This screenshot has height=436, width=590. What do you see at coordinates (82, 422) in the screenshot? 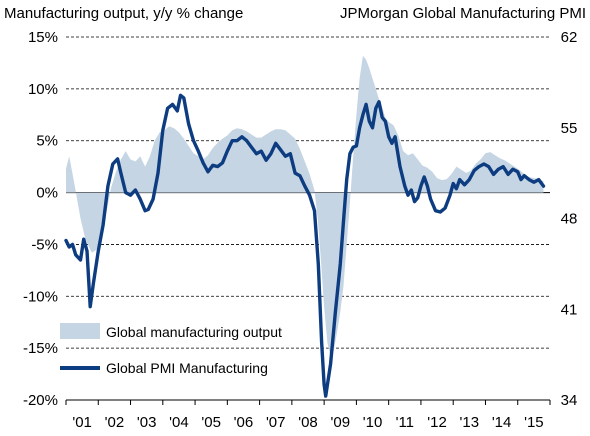
I see `x-tick-label: '01` at bounding box center [82, 422].